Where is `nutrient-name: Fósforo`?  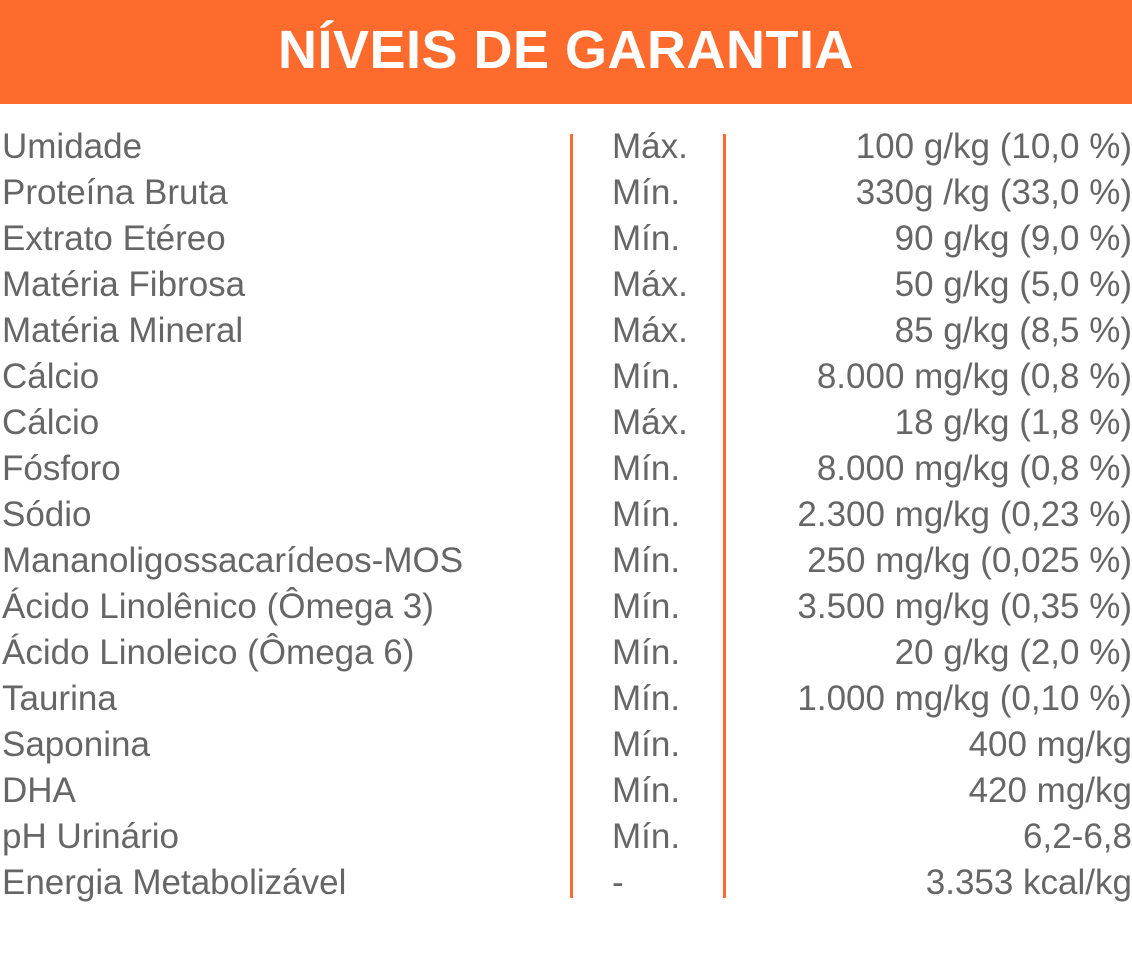
nutrient-name: Fósforo is located at coordinates (61, 468).